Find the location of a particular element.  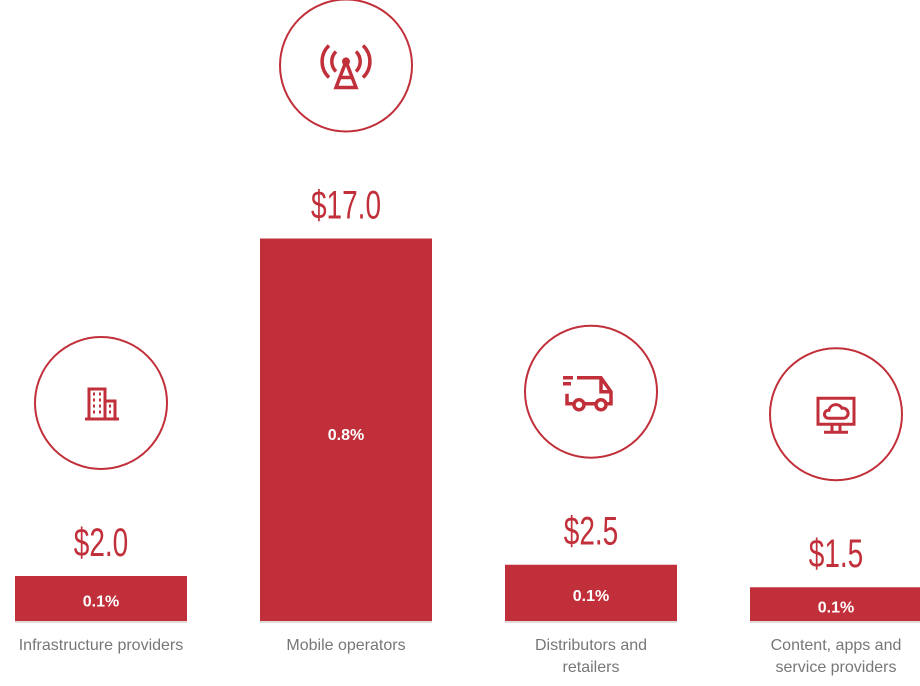

value-label: $2.5 is located at coordinates (591, 532).